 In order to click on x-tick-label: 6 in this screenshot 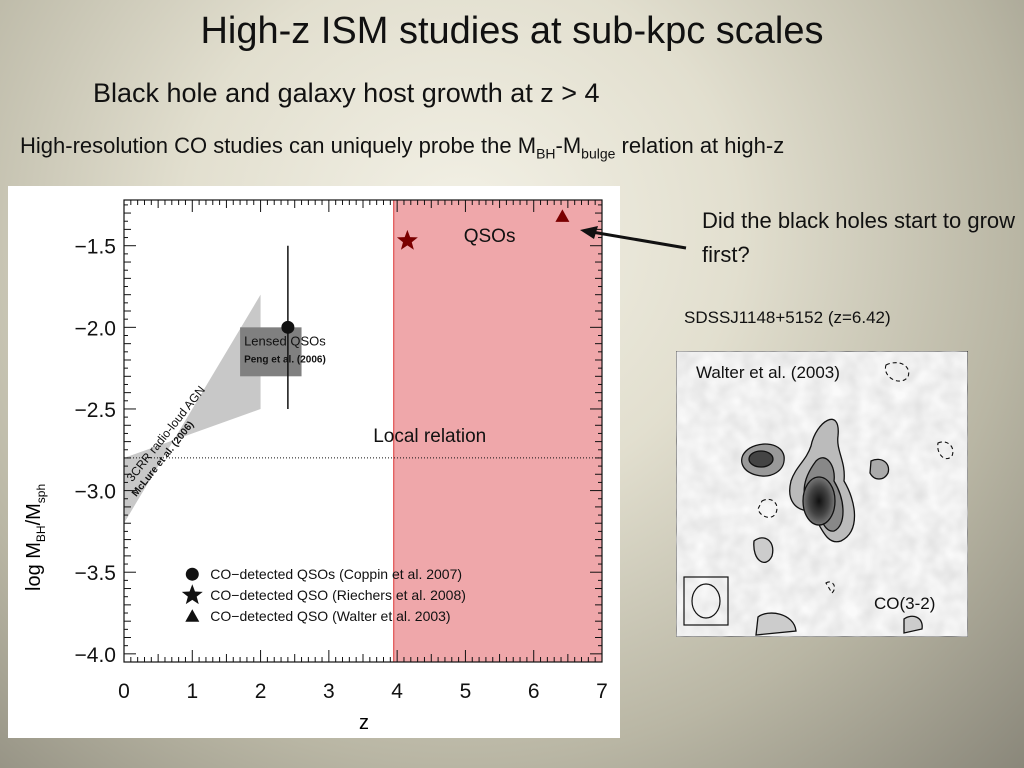, I will do `click(534, 691)`.